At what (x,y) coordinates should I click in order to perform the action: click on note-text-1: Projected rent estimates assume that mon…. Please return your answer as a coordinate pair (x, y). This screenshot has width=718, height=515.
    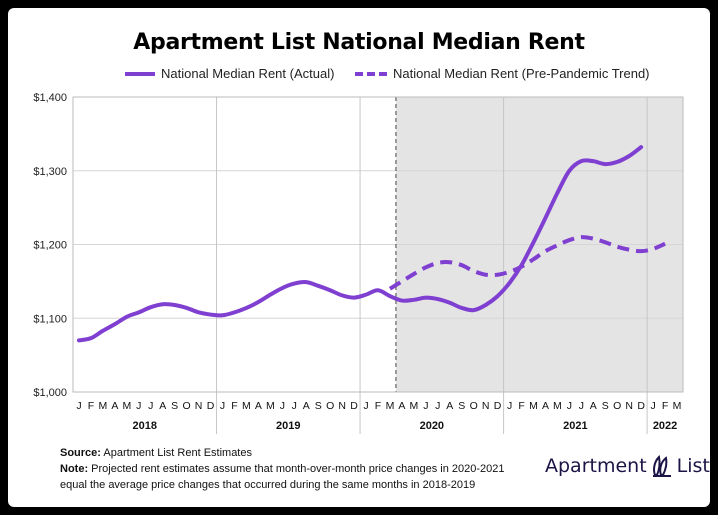
    Looking at the image, I should click on (298, 469).